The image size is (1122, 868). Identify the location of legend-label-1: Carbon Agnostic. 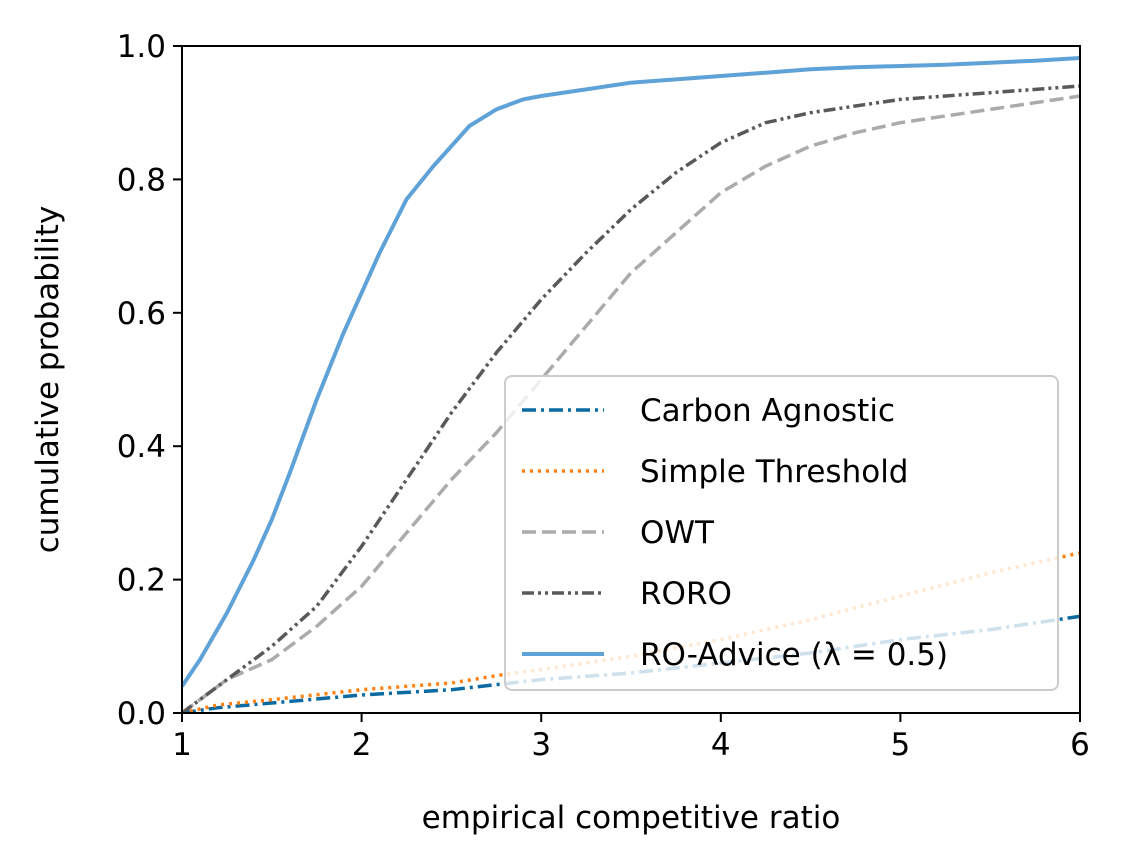
(767, 411).